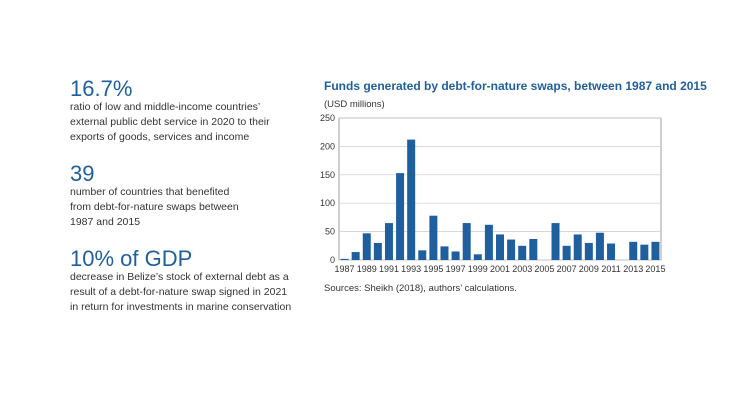 This screenshot has width=730, height=410. Describe the element at coordinates (589, 269) in the screenshot. I see `x-tick-label: 2009` at that location.